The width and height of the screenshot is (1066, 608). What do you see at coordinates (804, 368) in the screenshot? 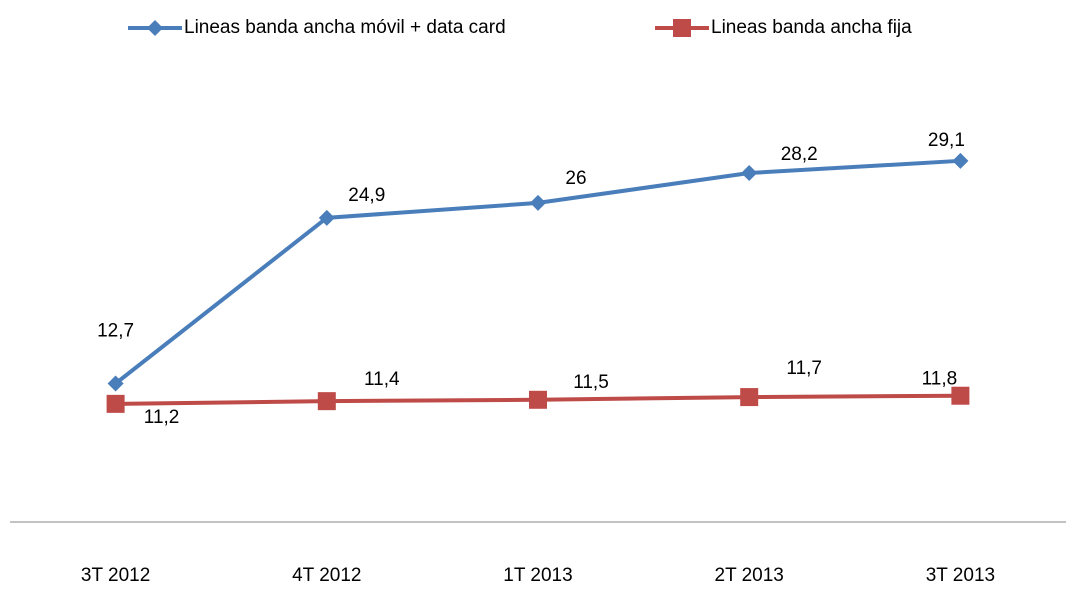
I see `data-label: 11,7` at bounding box center [804, 368].